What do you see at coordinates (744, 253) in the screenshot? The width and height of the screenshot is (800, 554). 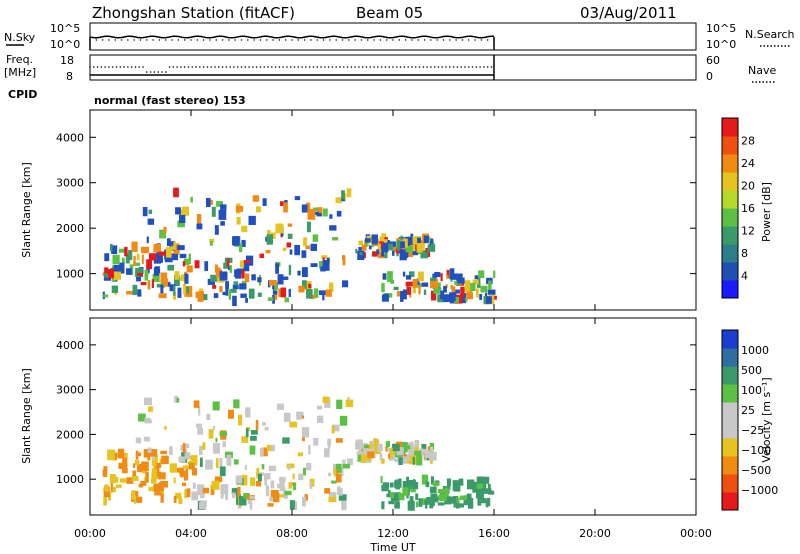 I see `colorbar-tick-label: 8` at bounding box center [744, 253].